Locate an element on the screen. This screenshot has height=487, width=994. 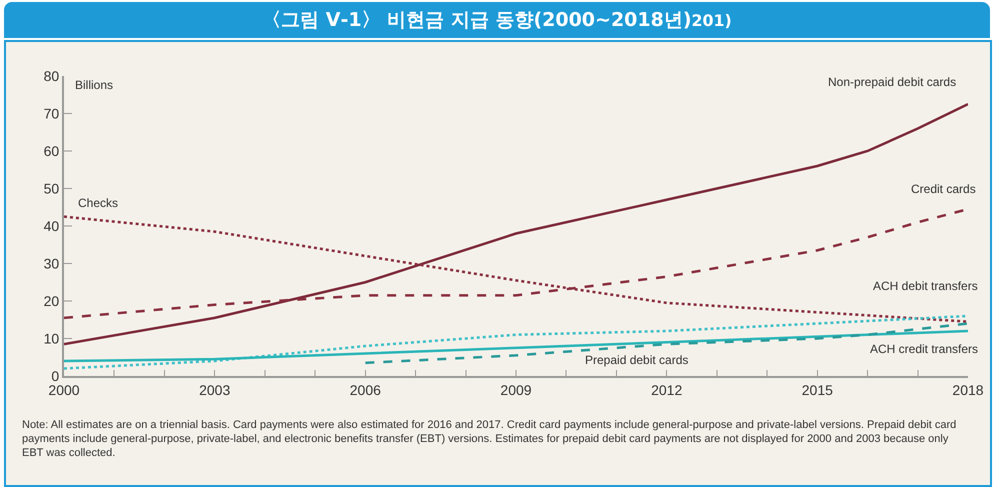
y-tick-label: 40 is located at coordinates (52, 226).